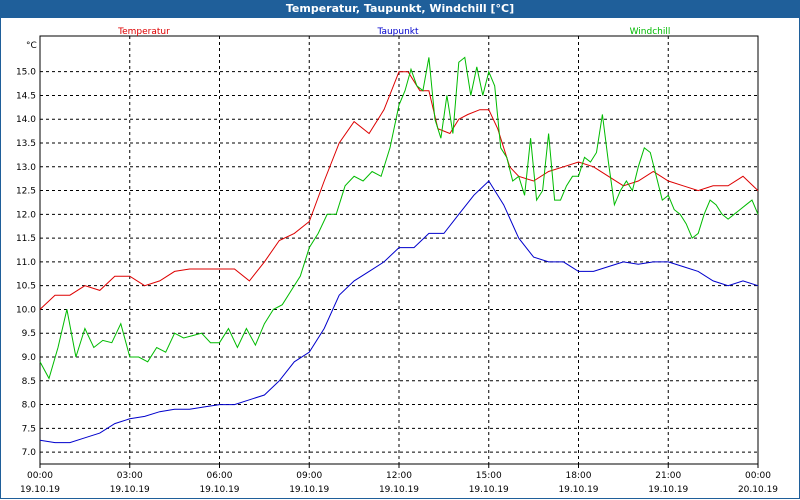 The image size is (800, 500). Describe the element at coordinates (26, 215) in the screenshot. I see `y-tick-label: 12.0` at that location.